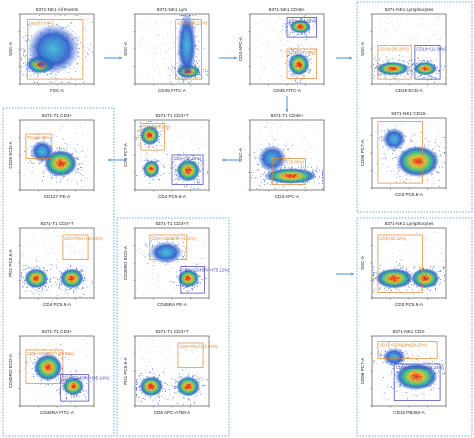  I want to click on event-dots, so click(173, 47).